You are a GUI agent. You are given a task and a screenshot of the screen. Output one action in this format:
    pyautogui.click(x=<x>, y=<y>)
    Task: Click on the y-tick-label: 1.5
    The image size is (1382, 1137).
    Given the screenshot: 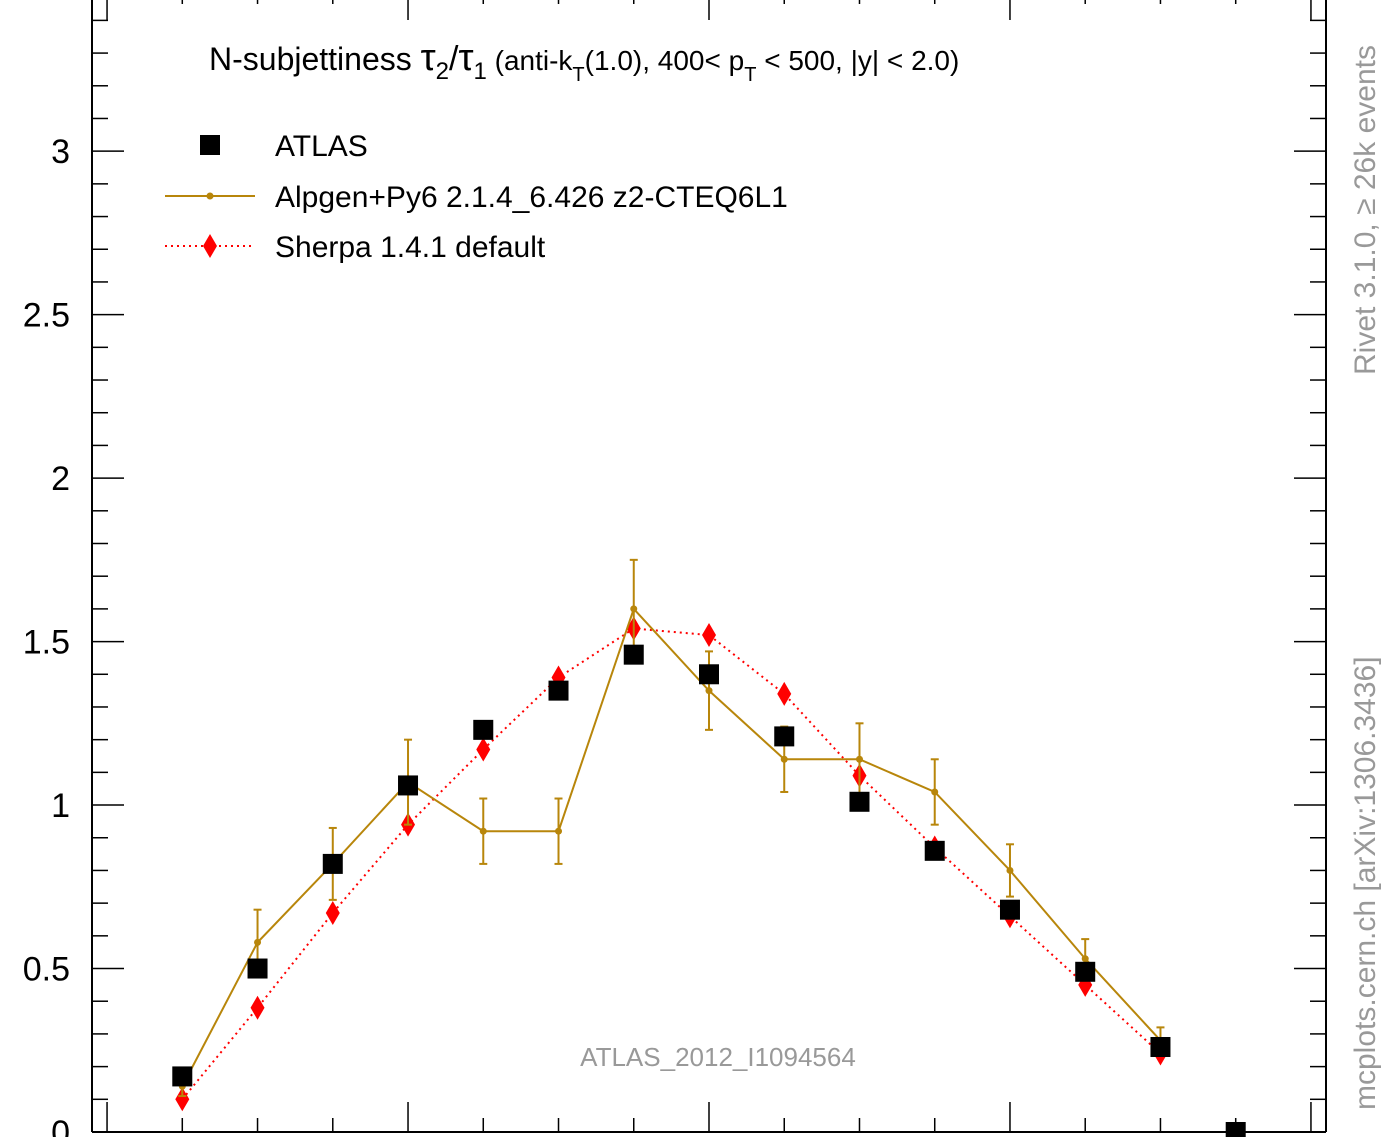 What is the action you would take?
    pyautogui.click(x=46, y=643)
    